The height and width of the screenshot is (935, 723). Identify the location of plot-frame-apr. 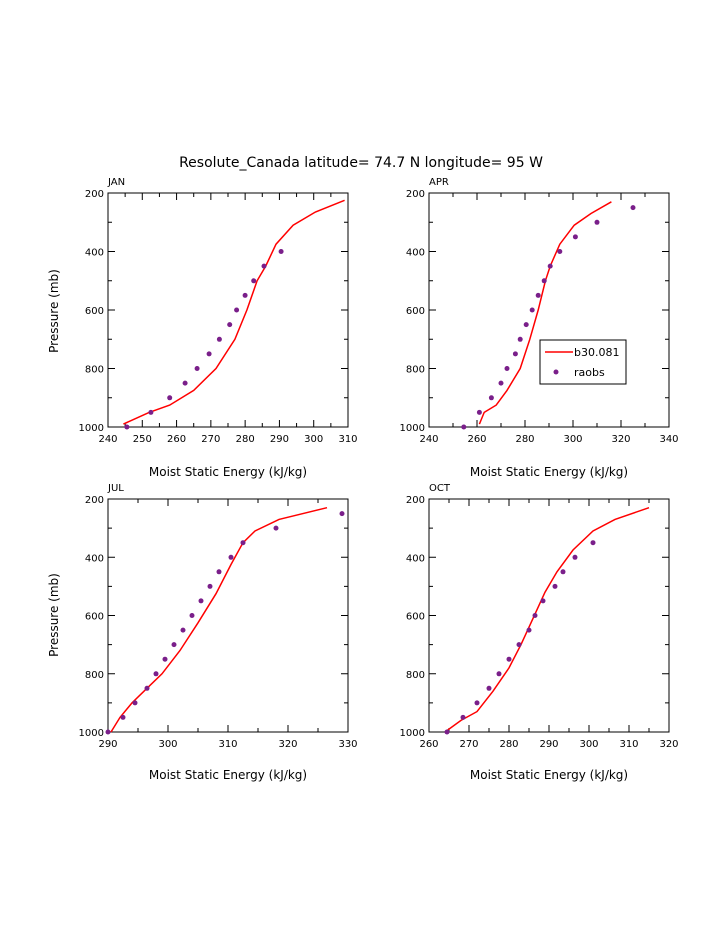
(549, 310).